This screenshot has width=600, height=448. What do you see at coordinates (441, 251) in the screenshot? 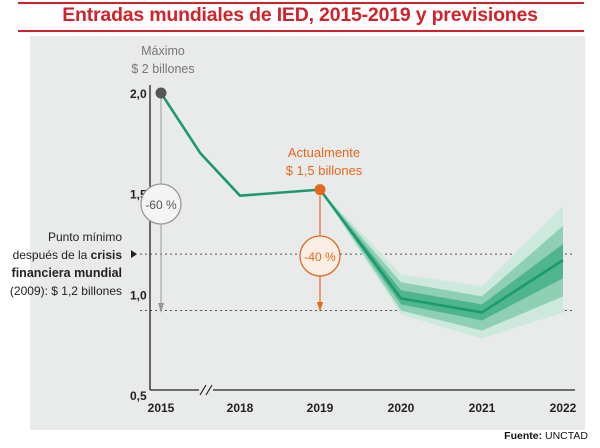
I see `series-line-forecast` at bounding box center [441, 251].